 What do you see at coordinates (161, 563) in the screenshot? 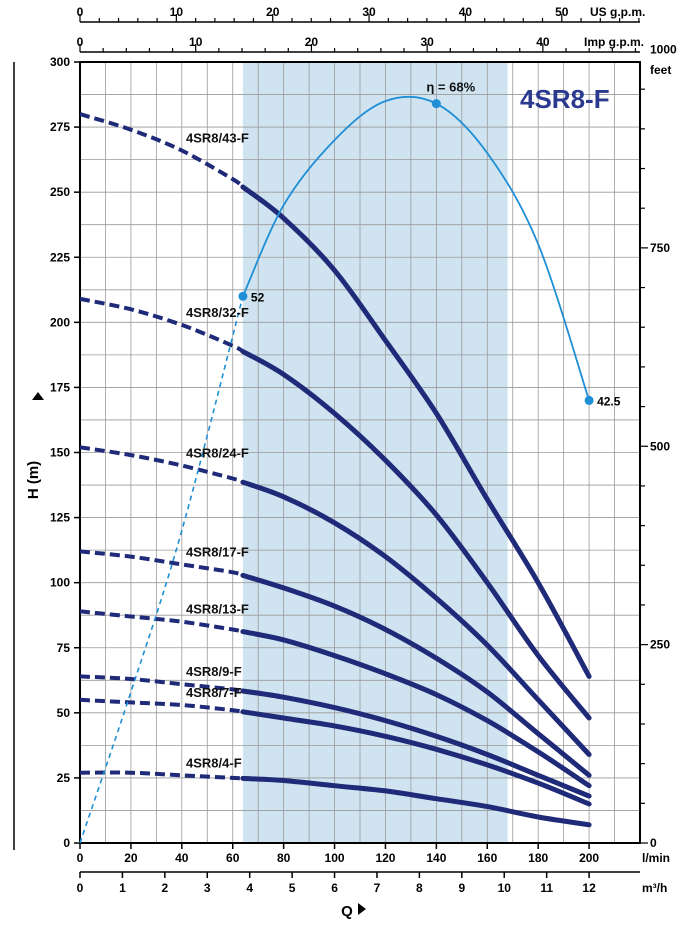
I see `series-dashed-4SR8/17-F` at bounding box center [161, 563].